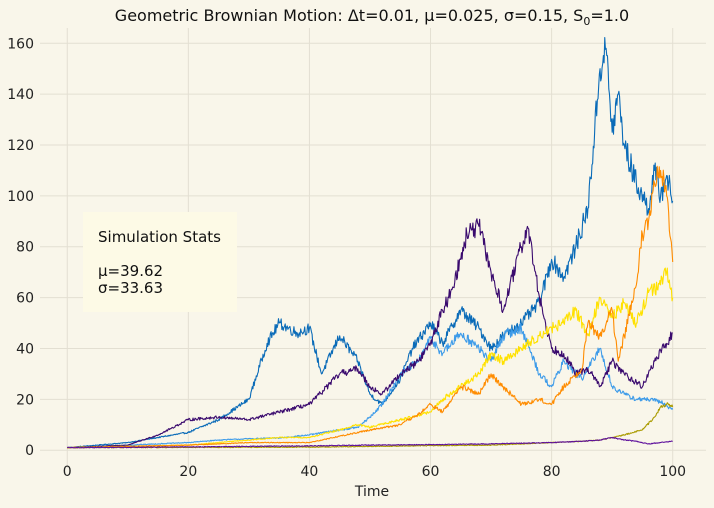 The image size is (714, 508). What do you see at coordinates (20, 95) in the screenshot?
I see `y-tick-label: 140` at bounding box center [20, 95].